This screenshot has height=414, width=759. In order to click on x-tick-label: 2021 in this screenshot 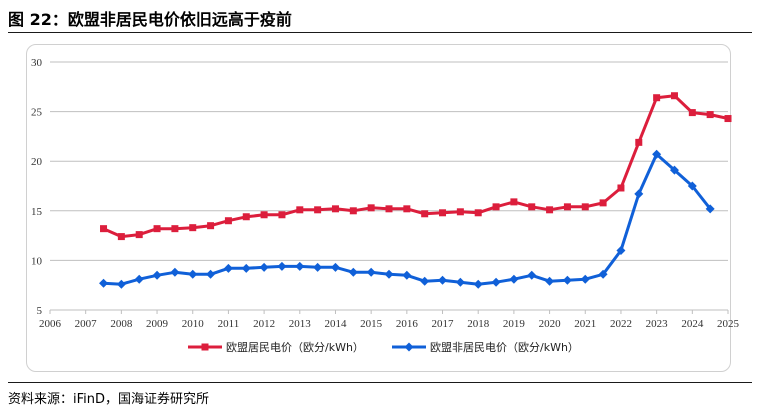, I will do `click(585, 324)`.